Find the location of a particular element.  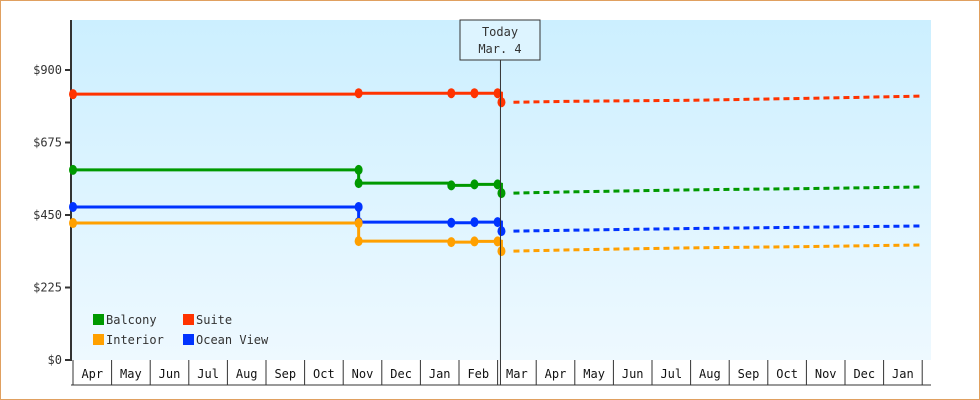

today-label-box is located at coordinates (500, 40).